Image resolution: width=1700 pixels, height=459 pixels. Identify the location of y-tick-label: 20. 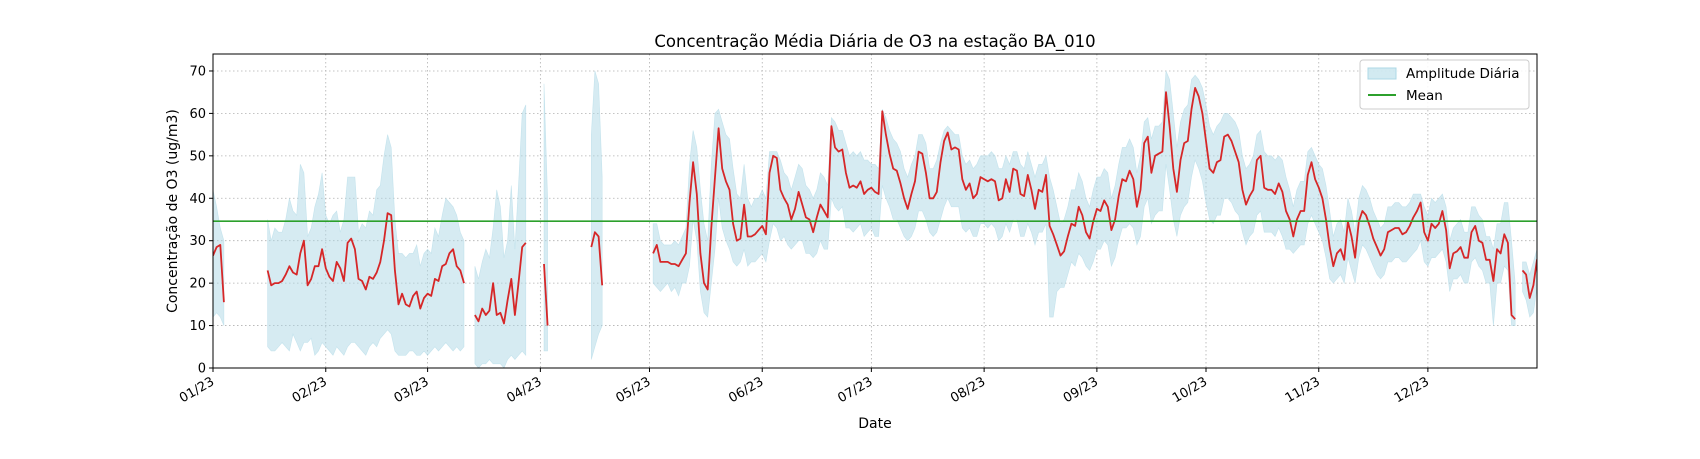
(197, 284).